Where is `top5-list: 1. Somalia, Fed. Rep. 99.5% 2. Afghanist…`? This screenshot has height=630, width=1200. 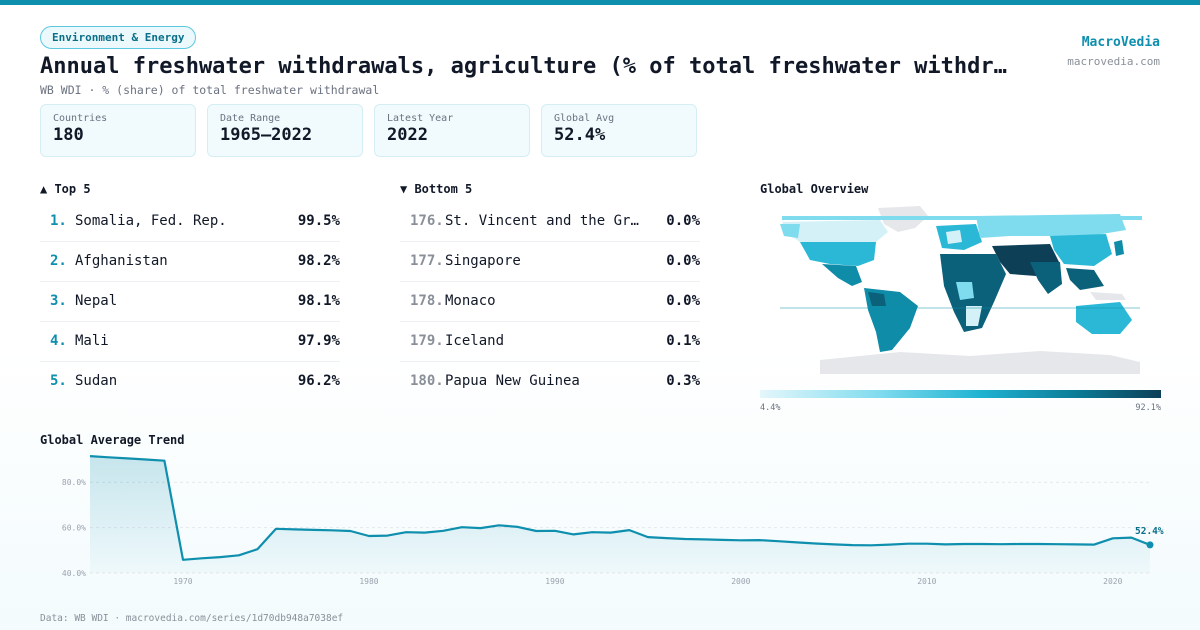 top5-list: 1. Somalia, Fed. Rep. 99.5% 2. Afghanist… is located at coordinates (190, 302).